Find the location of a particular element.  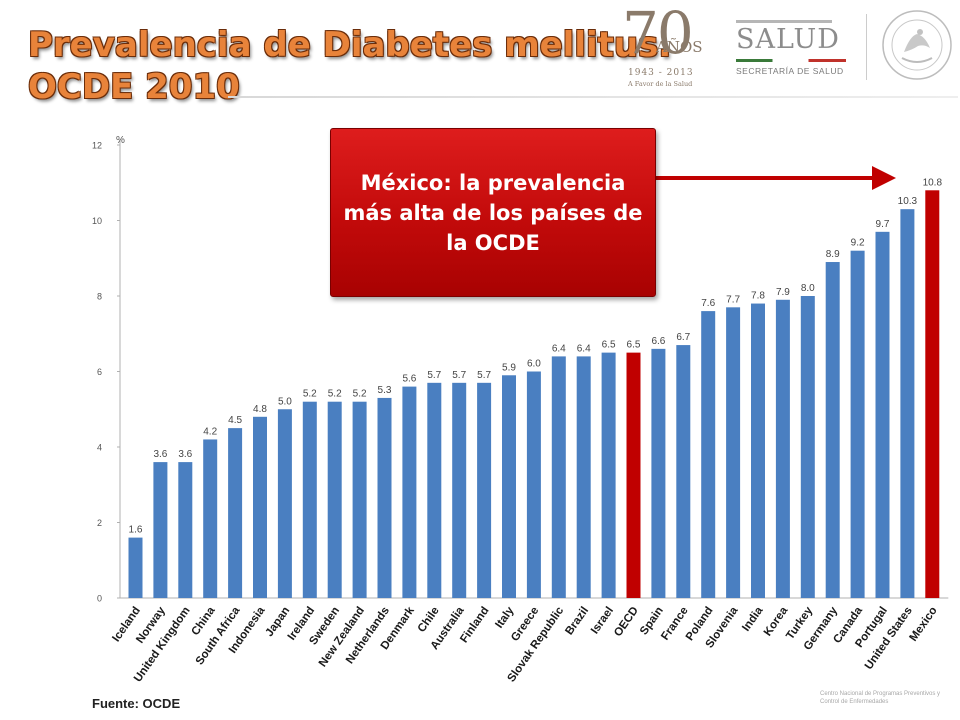

anniversary-number: 70 is located at coordinates (658, 33).